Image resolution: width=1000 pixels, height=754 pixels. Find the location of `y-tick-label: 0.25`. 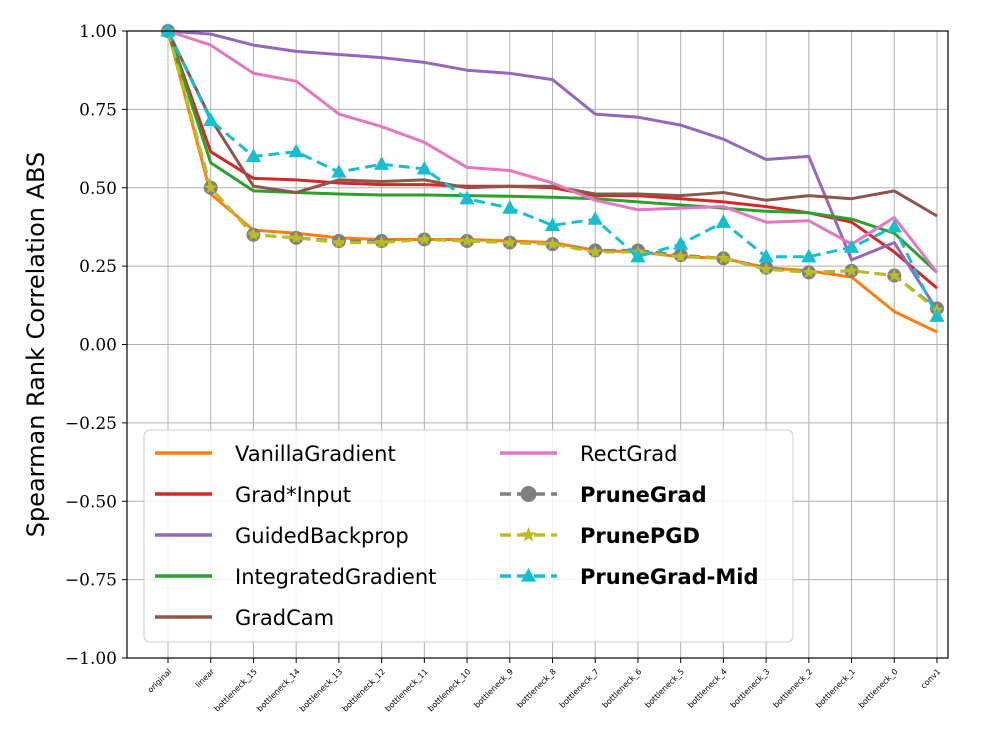

y-tick-label: 0.25 is located at coordinates (98, 267).